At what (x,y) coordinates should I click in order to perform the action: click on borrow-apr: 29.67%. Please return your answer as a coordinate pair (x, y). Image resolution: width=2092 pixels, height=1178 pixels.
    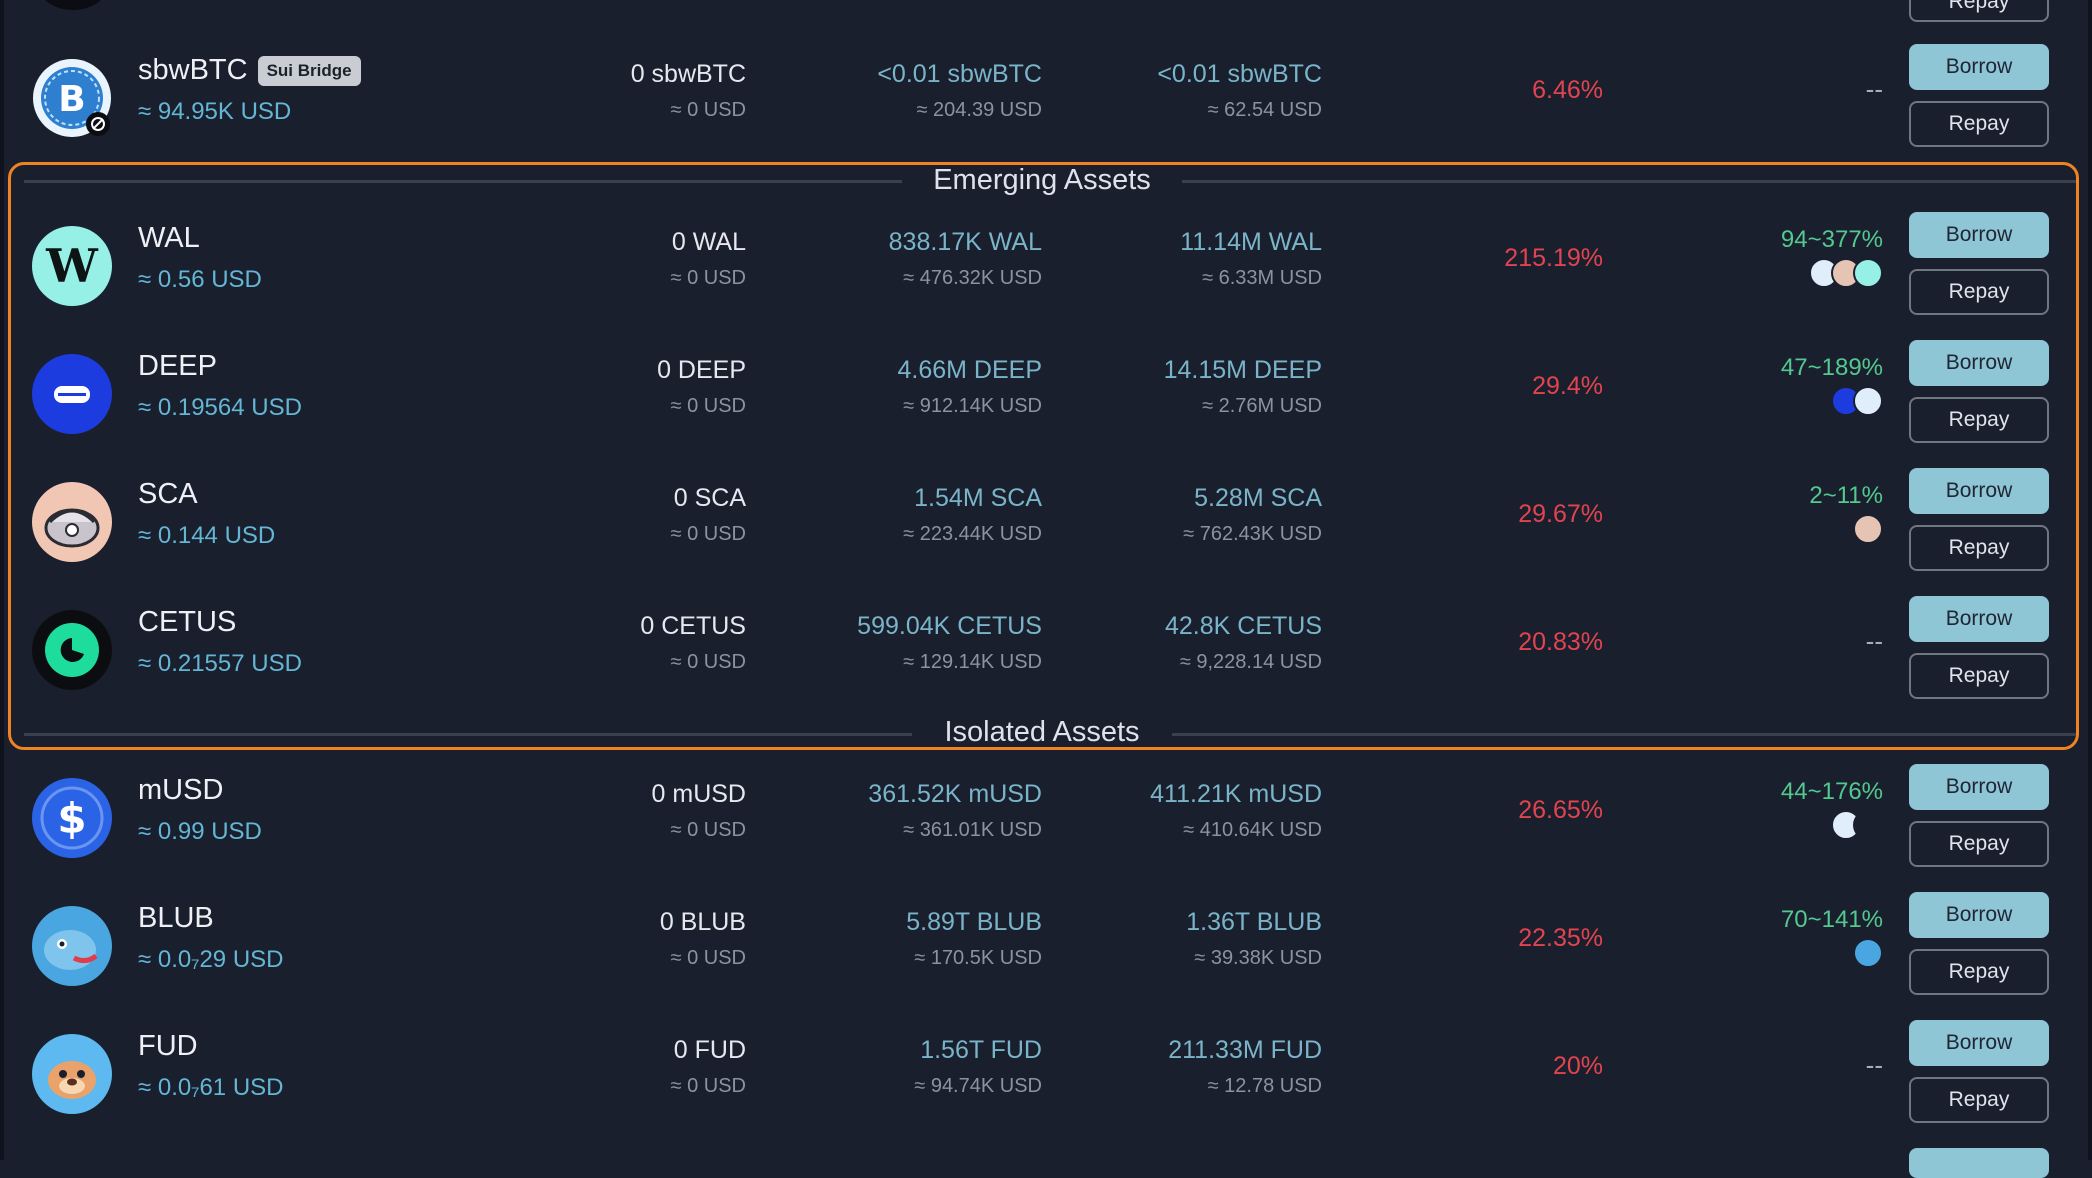
    Looking at the image, I should click on (1560, 514).